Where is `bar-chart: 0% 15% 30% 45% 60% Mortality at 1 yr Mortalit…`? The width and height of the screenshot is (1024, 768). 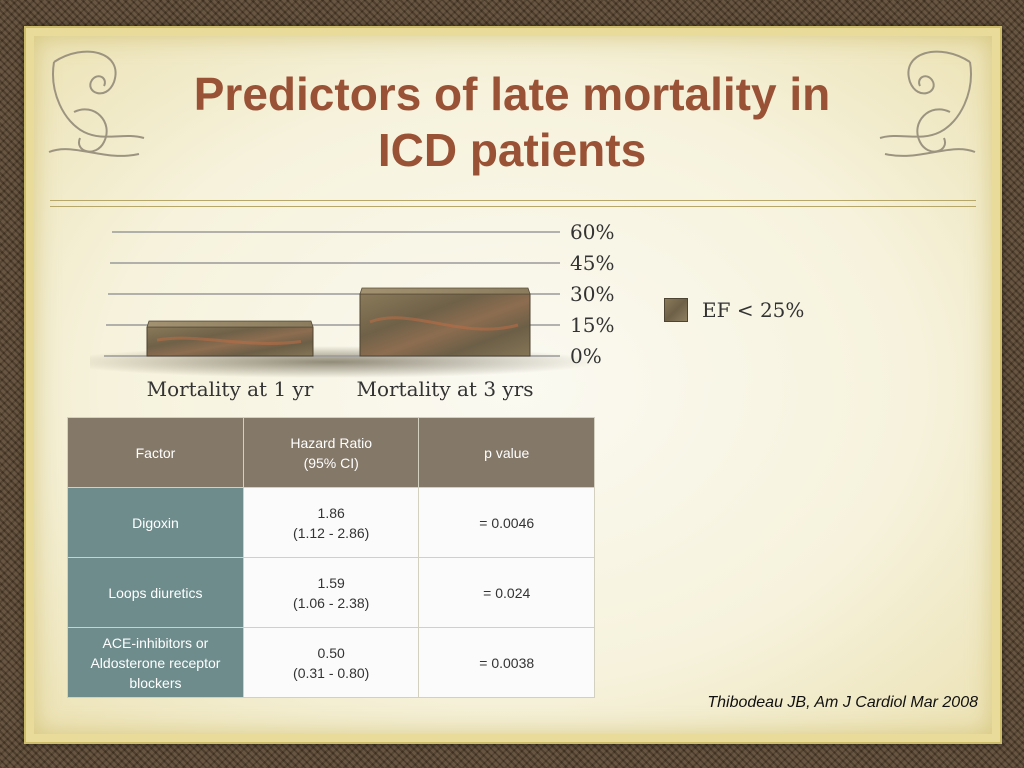
bar-chart: 0% 15% 30% 45% 60% Mortality at 1 yr Mortalit… is located at coordinates (352, 310).